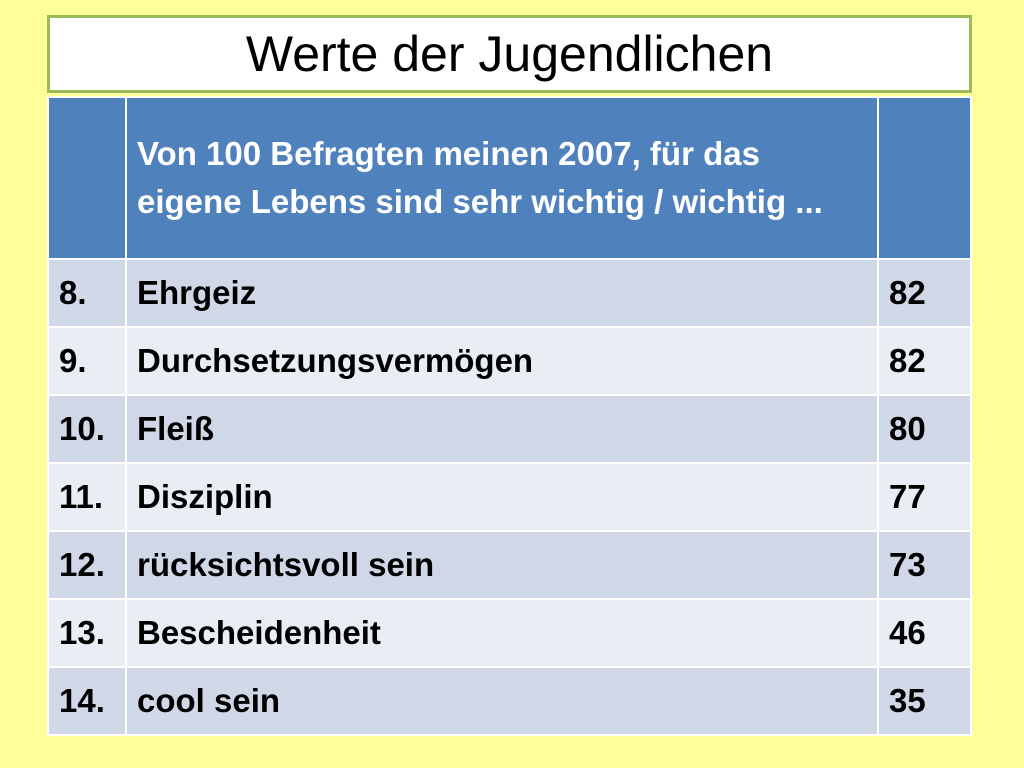 The height and width of the screenshot is (768, 1024). What do you see at coordinates (87, 633) in the screenshot?
I see `rank-cell: 13.` at bounding box center [87, 633].